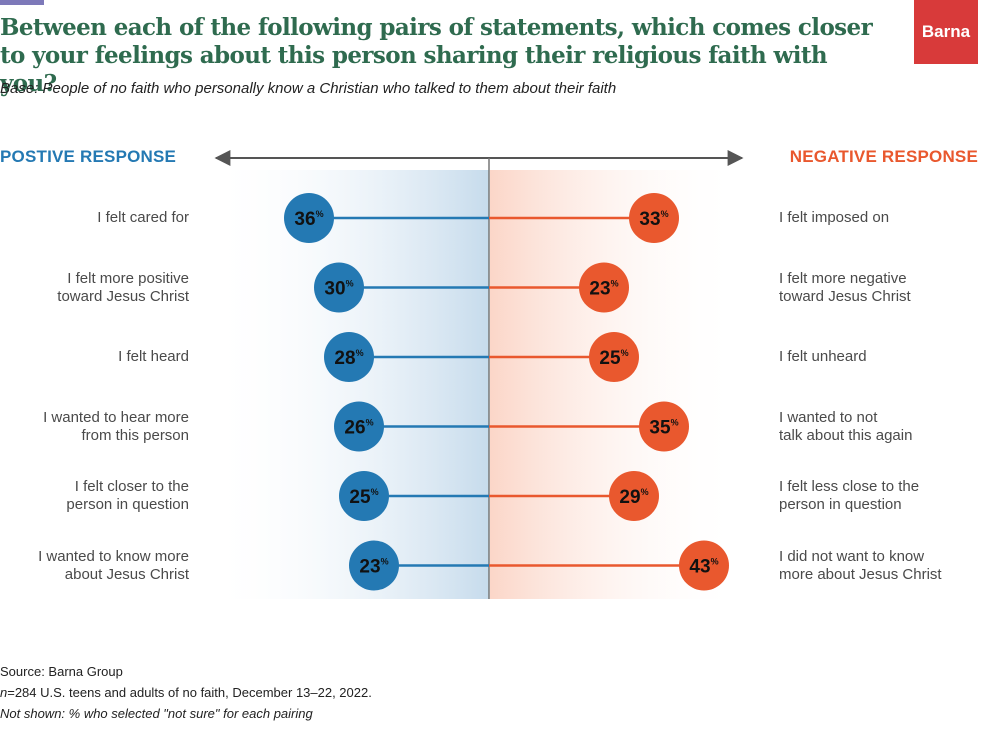  What do you see at coordinates (845, 287) in the screenshot?
I see `negative-statement-label: I felt more negative toward Jesus Christ` at bounding box center [845, 287].